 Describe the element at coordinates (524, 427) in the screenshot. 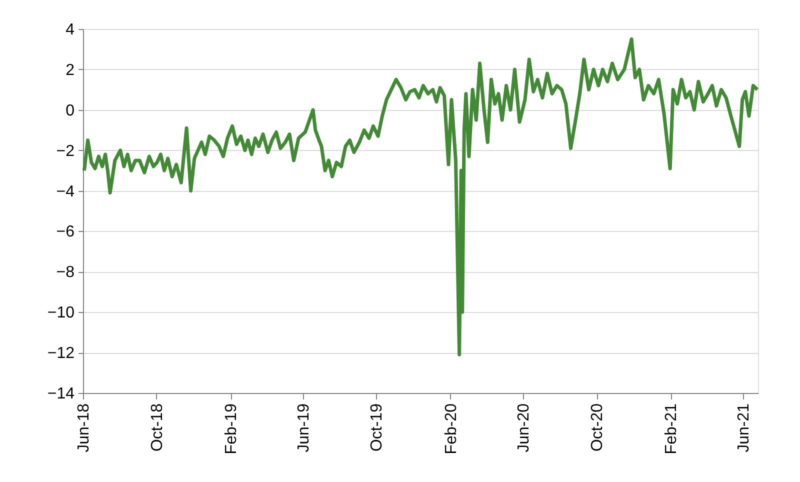

I see `x-tick-label: Jun-20` at that location.